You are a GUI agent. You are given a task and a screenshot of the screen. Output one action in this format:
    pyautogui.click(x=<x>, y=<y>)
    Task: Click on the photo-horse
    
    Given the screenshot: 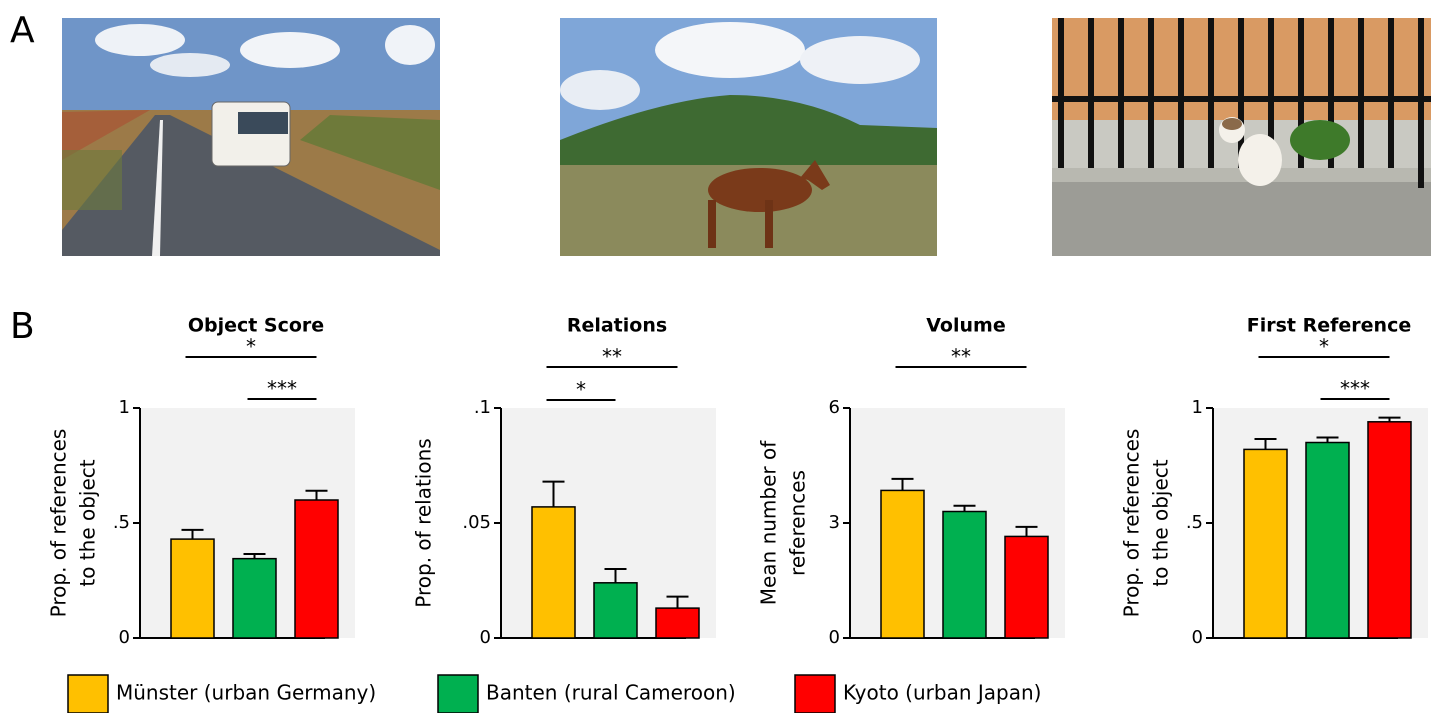 What is the action you would take?
    pyautogui.click(x=748, y=137)
    